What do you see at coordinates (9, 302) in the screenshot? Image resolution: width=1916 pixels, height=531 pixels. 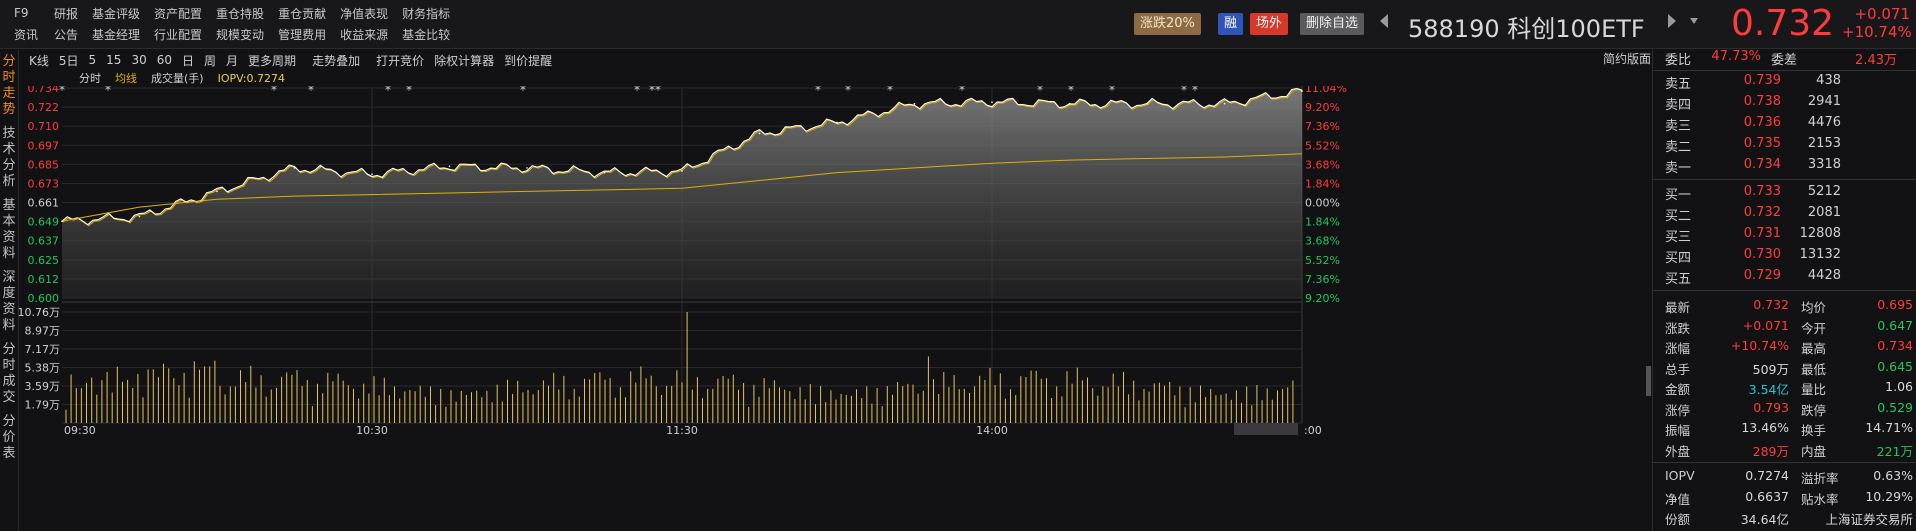 I see `left-tab-3: 深度资料` at bounding box center [9, 302].